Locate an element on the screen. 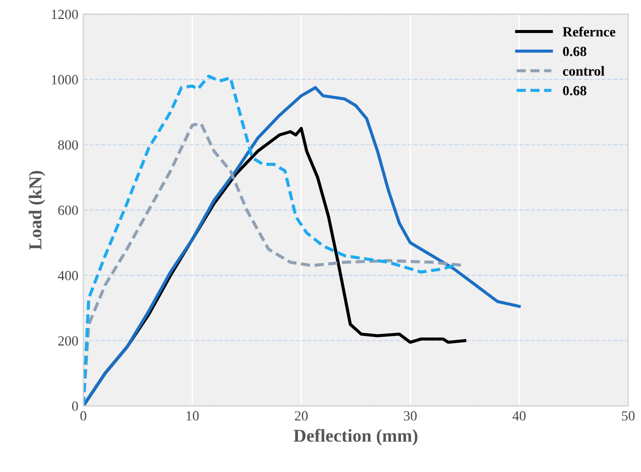  legend-label: control is located at coordinates (583, 71).